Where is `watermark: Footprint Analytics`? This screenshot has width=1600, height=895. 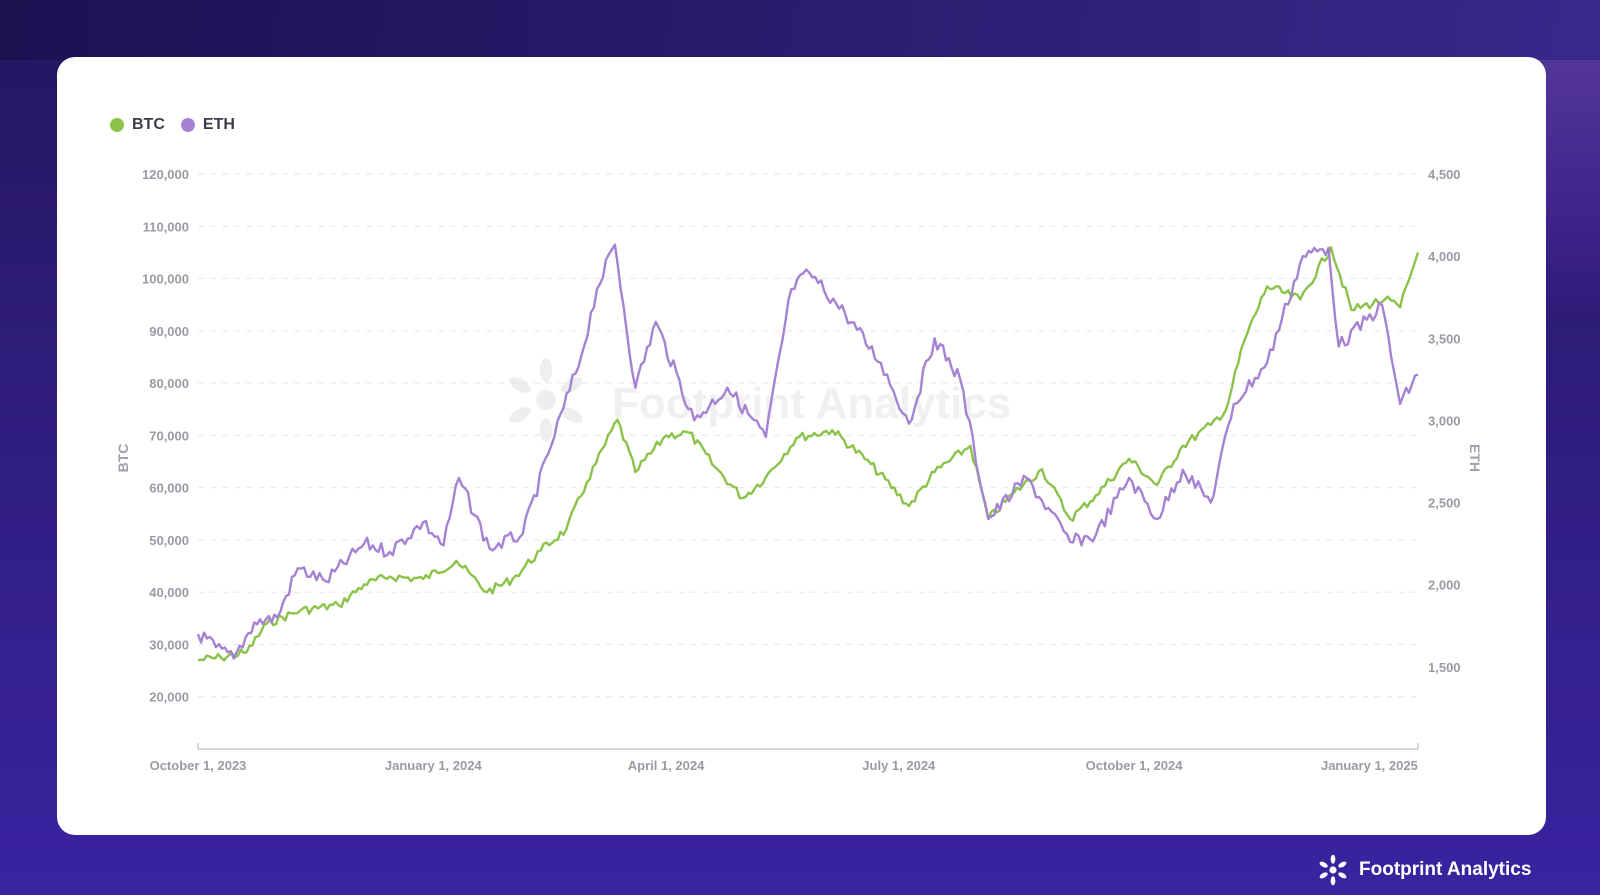 watermark: Footprint Analytics is located at coordinates (760, 400).